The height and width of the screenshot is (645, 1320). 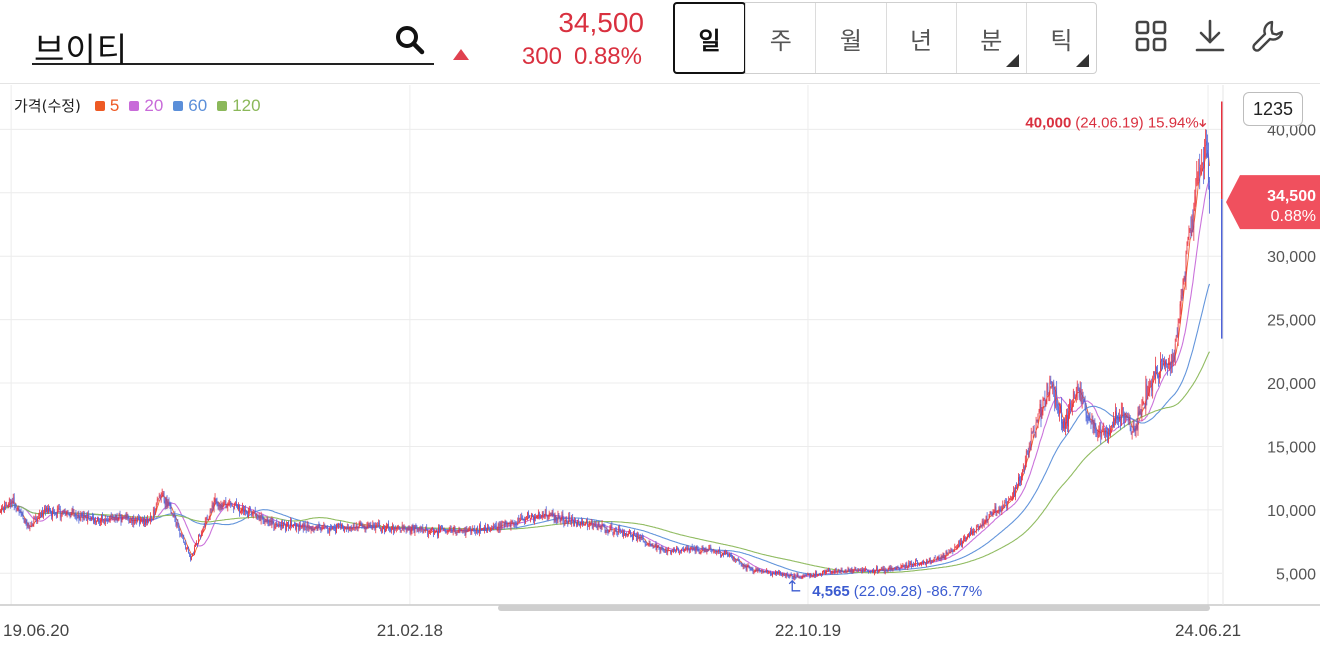 What do you see at coordinates (81, 49) in the screenshot?
I see `stock-name: 브이티` at bounding box center [81, 49].